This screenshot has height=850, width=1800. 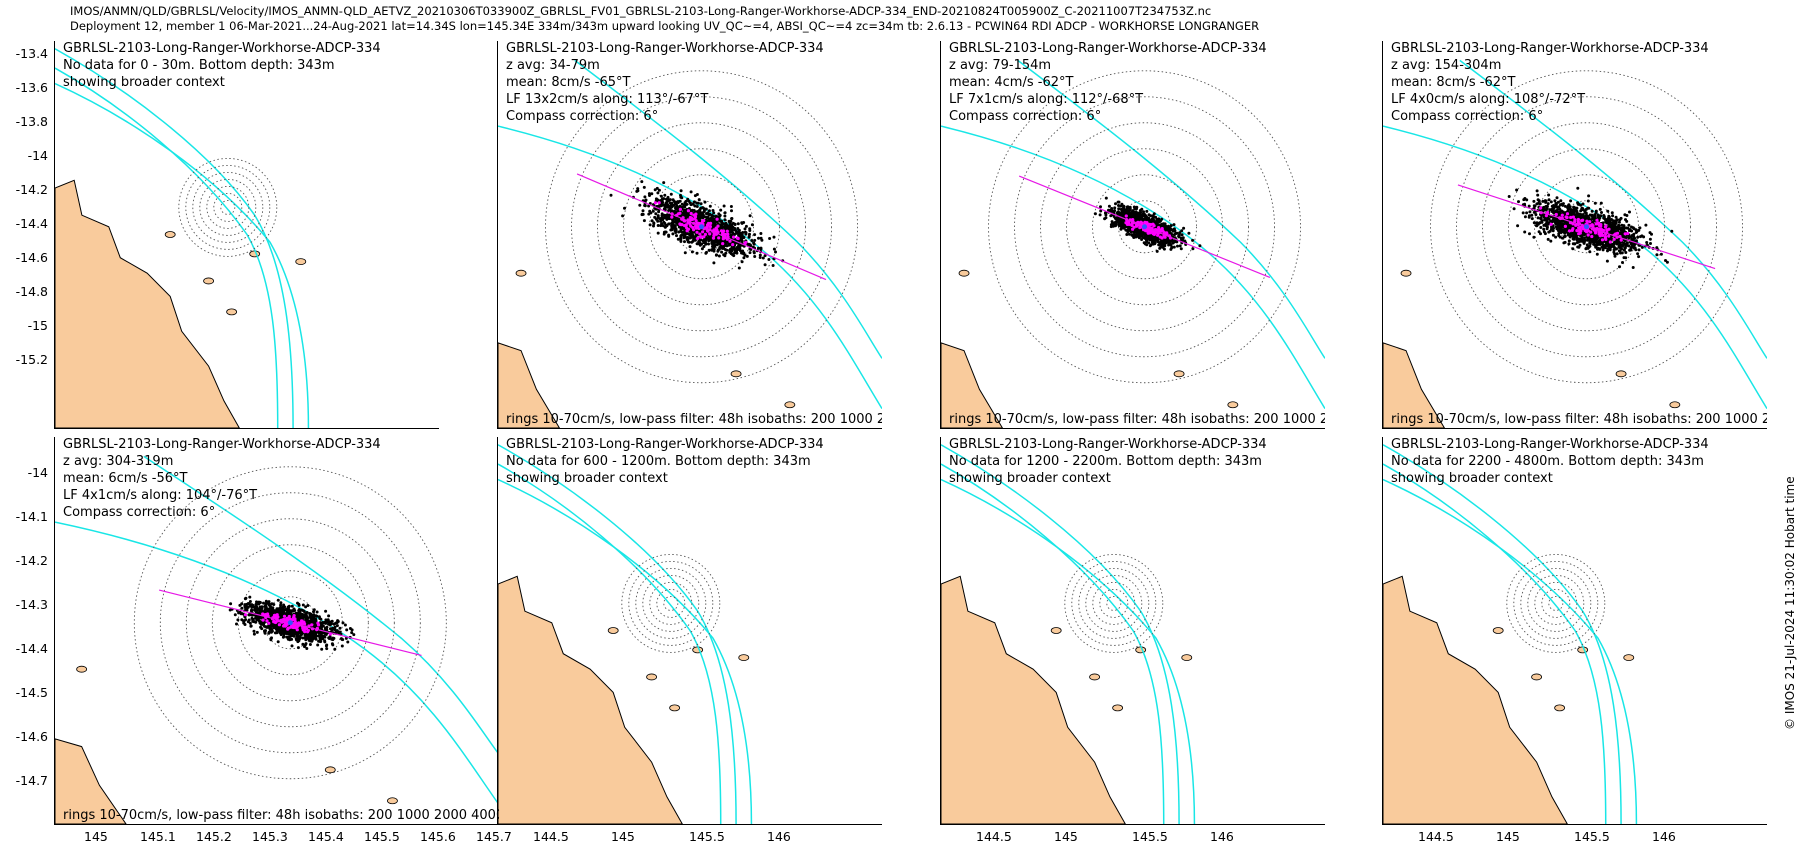 What do you see at coordinates (1000, 65) in the screenshot?
I see `annotation-line: z avg: 79-154m` at bounding box center [1000, 65].